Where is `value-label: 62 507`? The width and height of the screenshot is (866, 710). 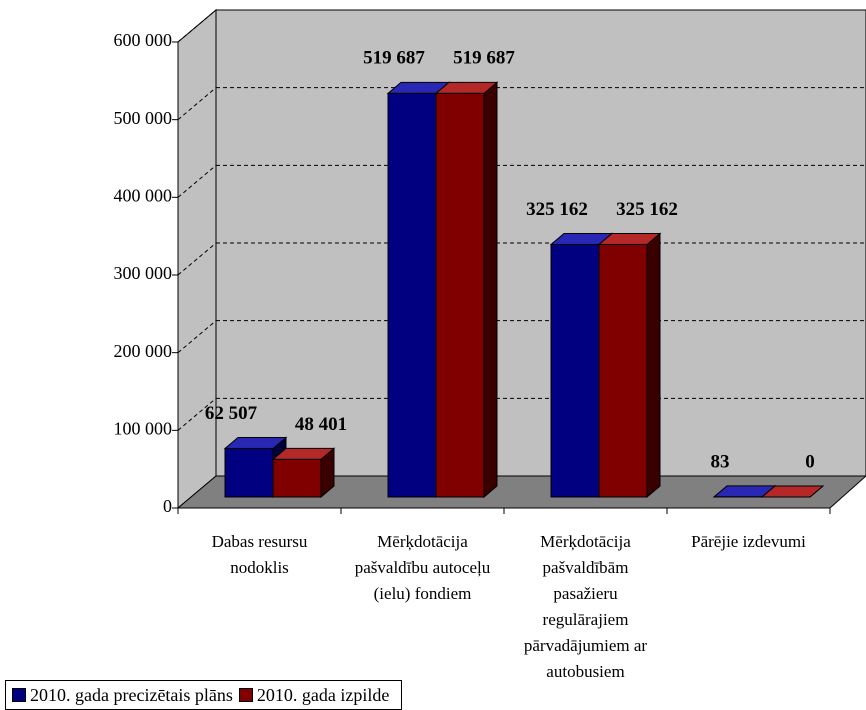 value-label: 62 507 is located at coordinates (231, 413).